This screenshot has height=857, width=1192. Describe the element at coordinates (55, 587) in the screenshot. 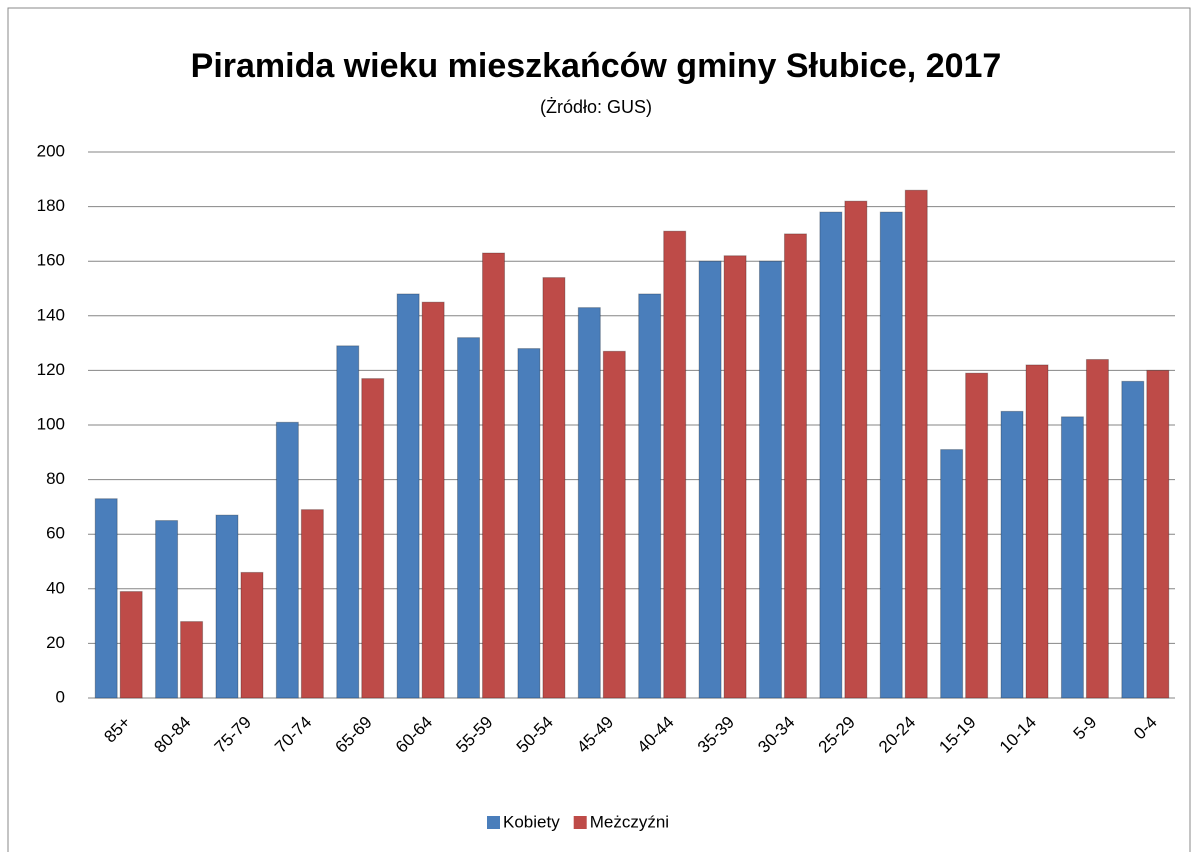

I see `y-tick-label: 40` at that location.